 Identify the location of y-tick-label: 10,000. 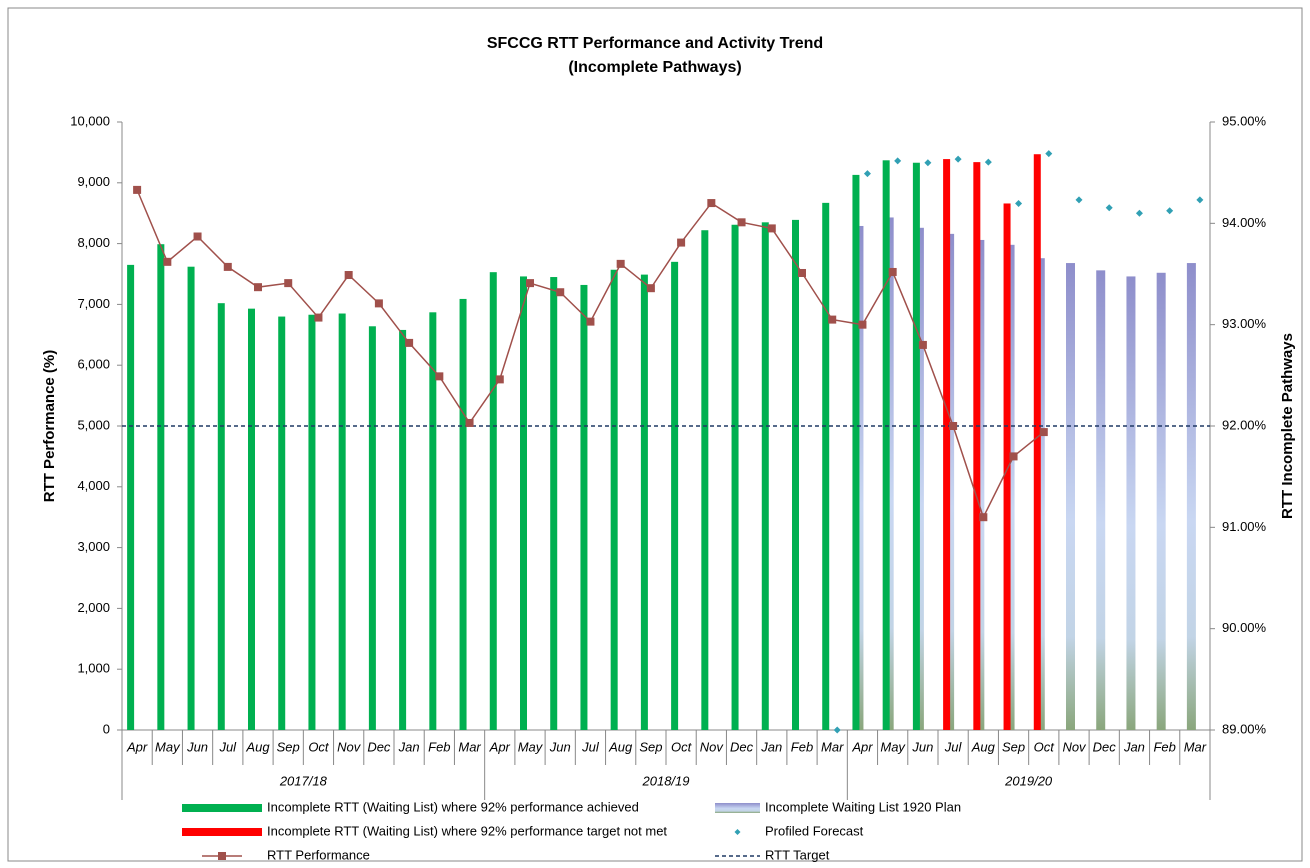
(90, 120).